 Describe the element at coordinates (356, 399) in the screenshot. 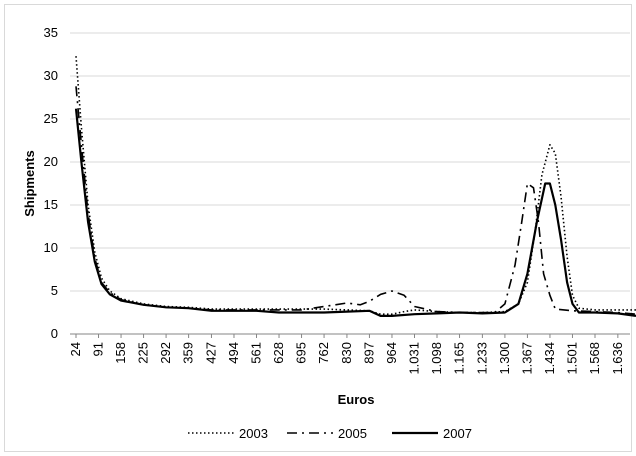

I see `x-axis-title: Euros` at that location.